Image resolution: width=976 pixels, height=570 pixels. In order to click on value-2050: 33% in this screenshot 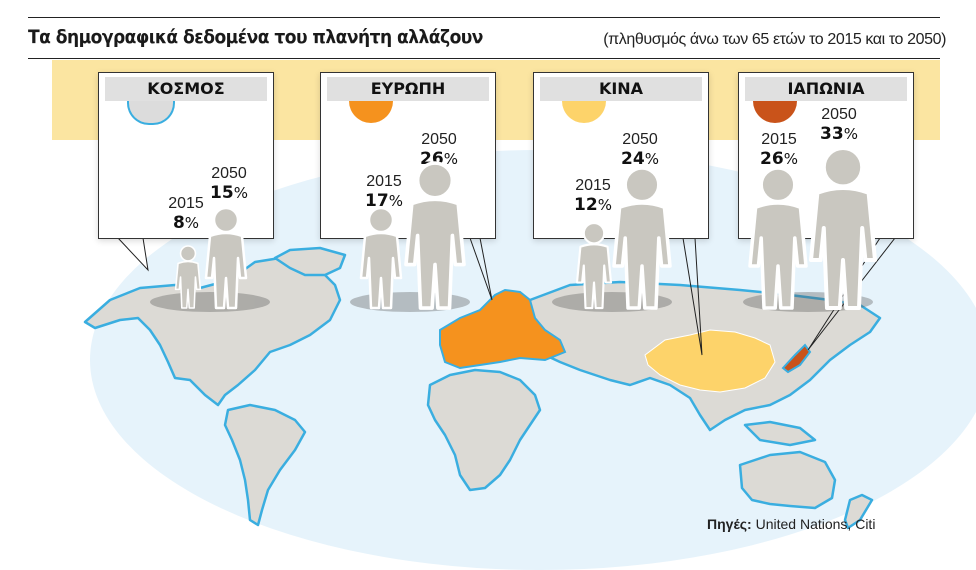, I will do `click(839, 134)`.